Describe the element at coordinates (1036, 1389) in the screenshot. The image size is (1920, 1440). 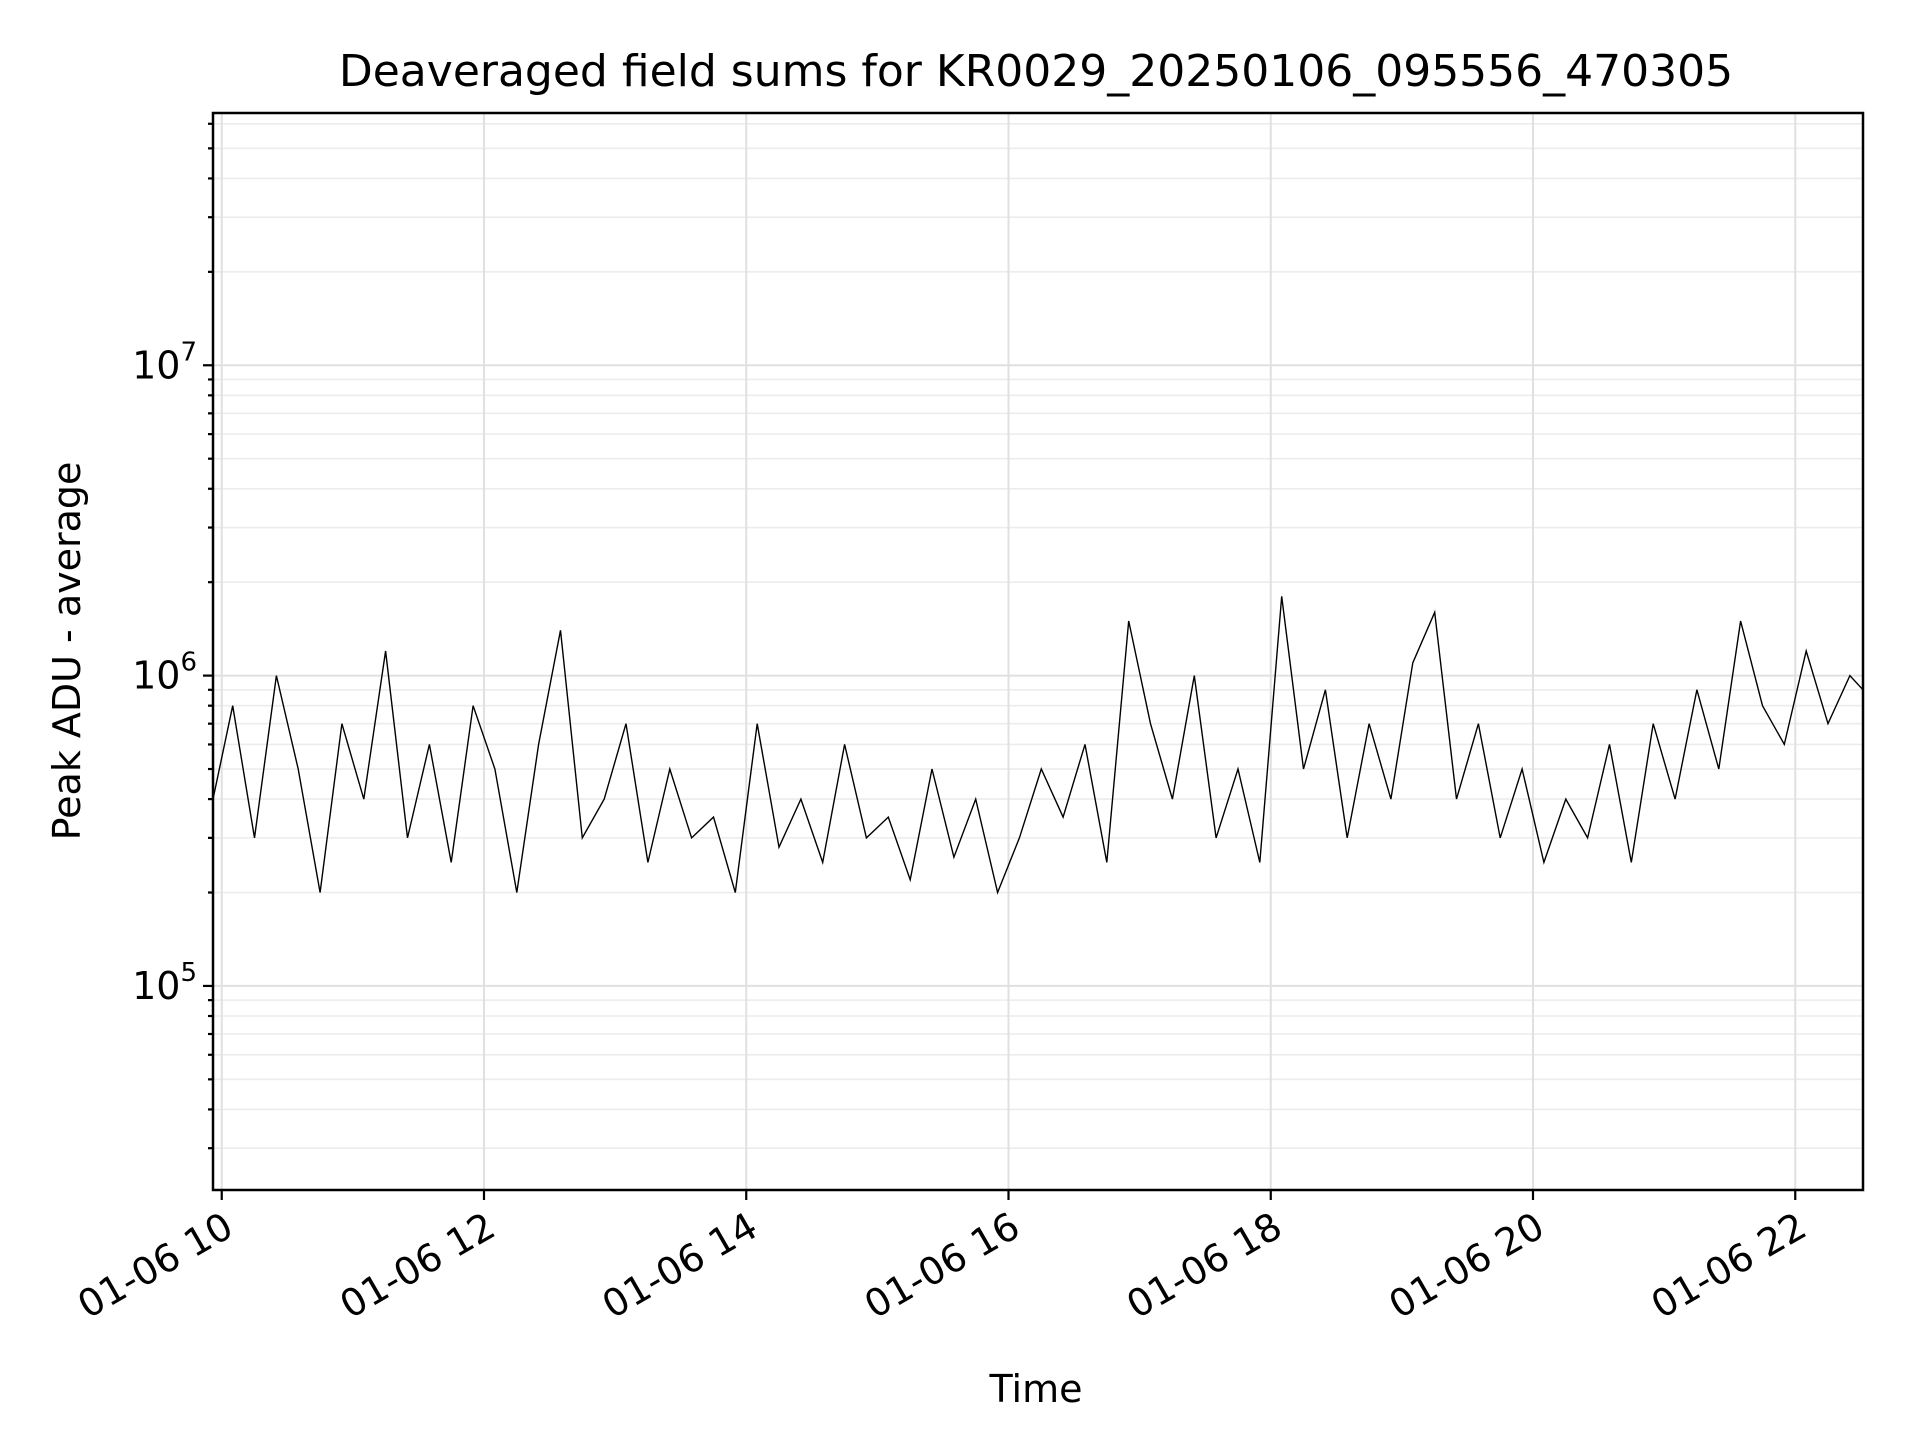
I see `x-axis-label: Time` at that location.